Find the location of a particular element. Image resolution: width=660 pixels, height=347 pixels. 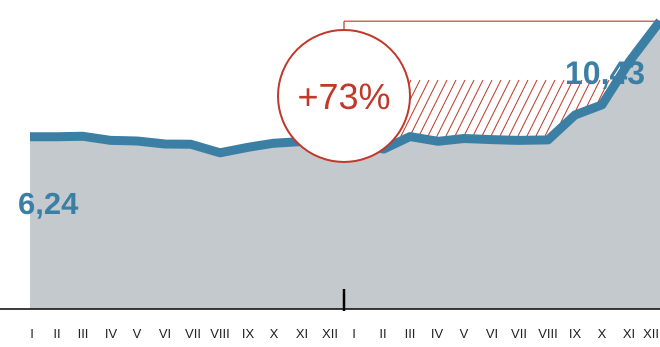

start-value-label: 6,24 is located at coordinates (48, 203).